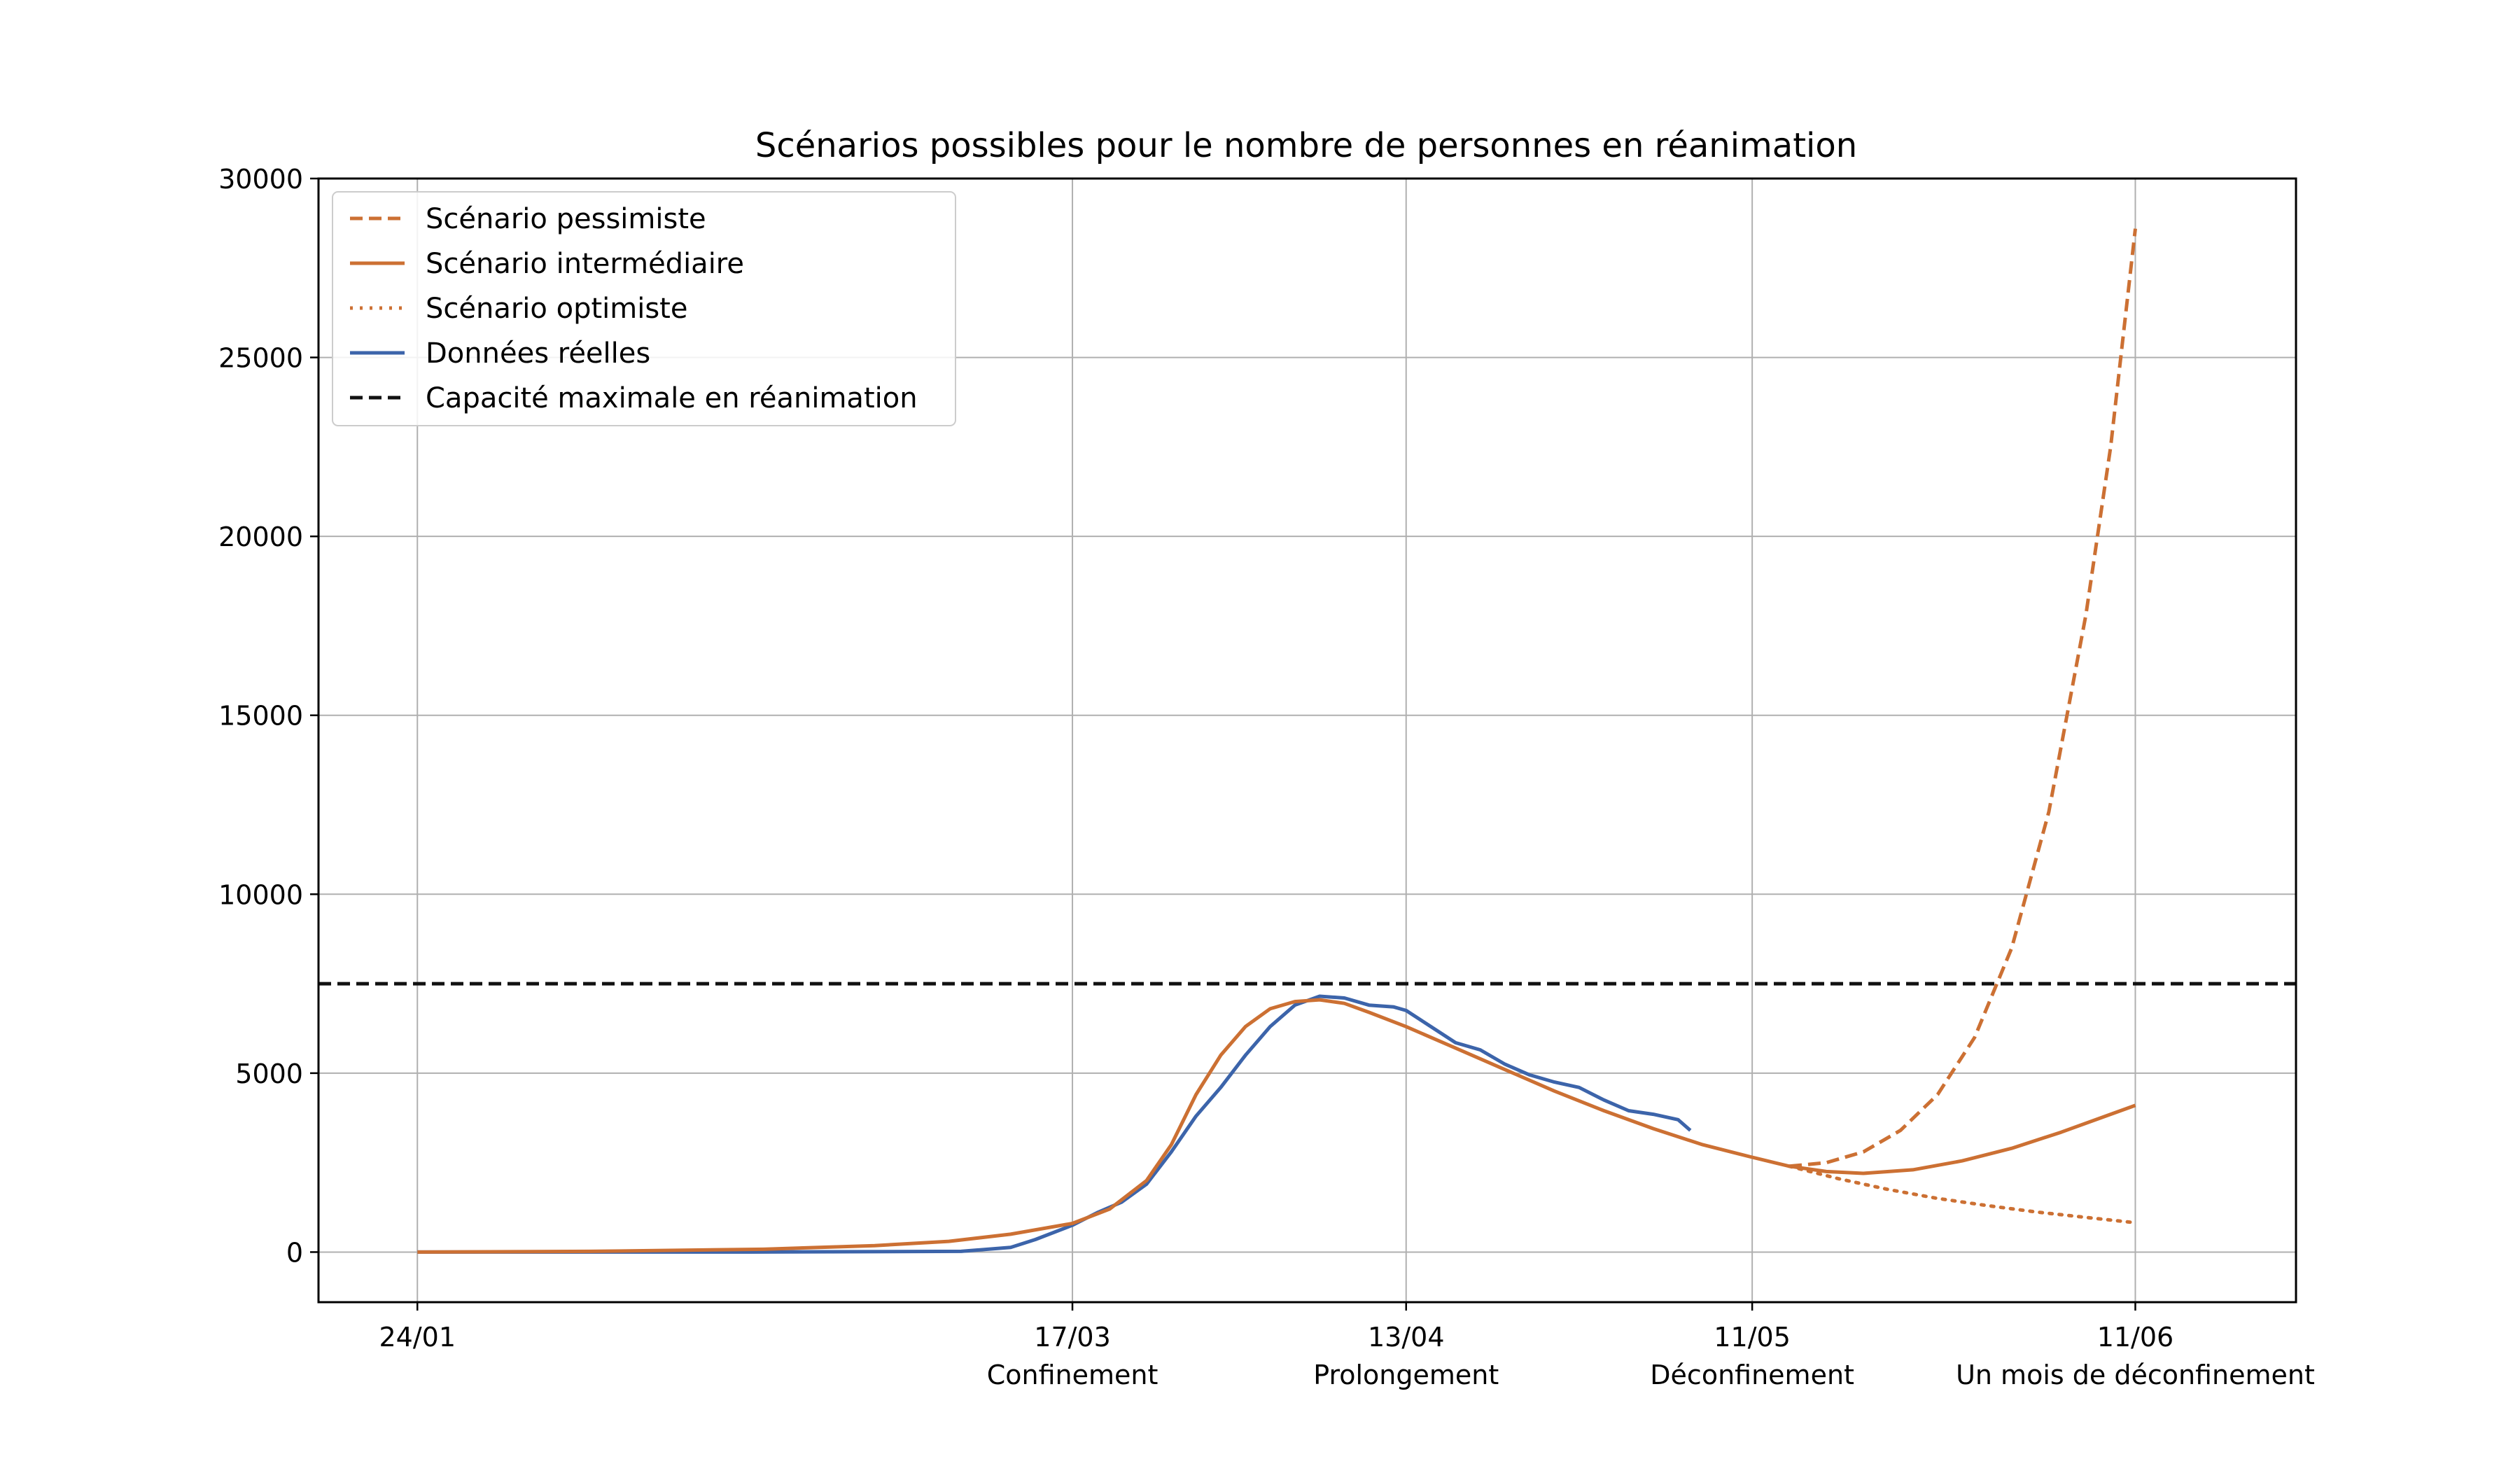 This screenshot has width=2520, height=1473. What do you see at coordinates (260, 894) in the screenshot?
I see `y-tick-label: 10000` at bounding box center [260, 894].